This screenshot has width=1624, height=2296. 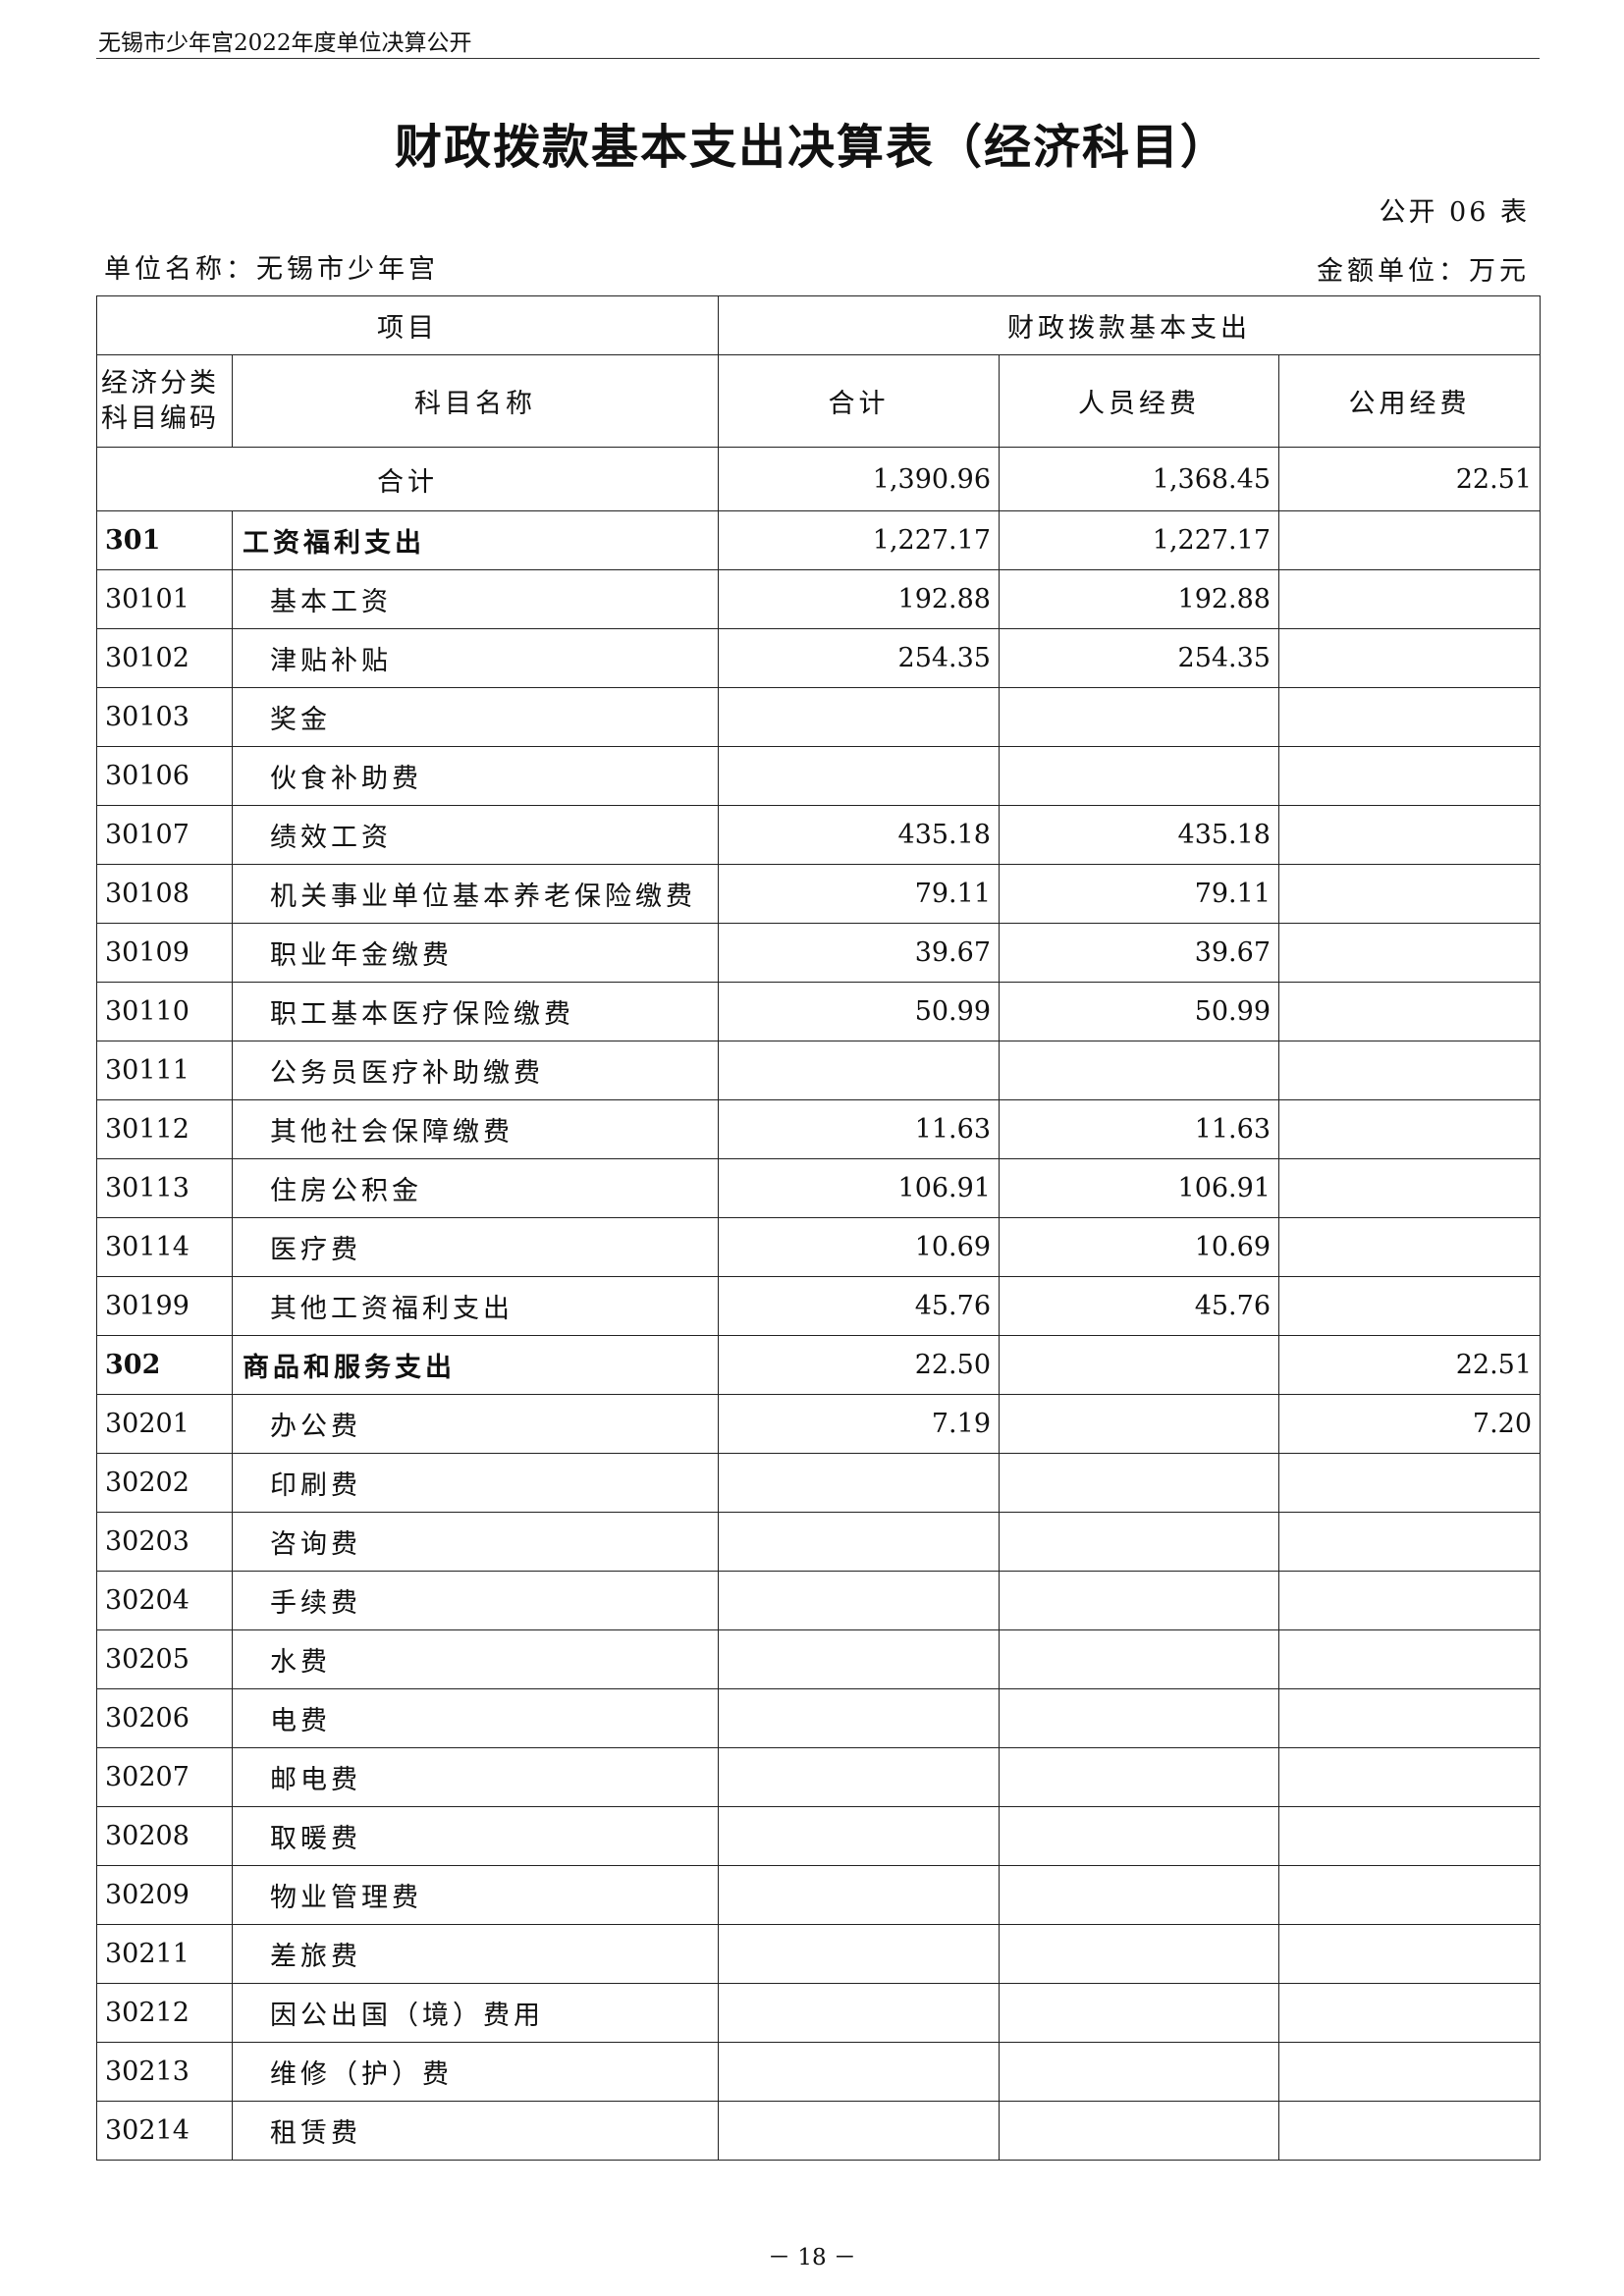 I want to click on row-code: 30213, so click(x=164, y=2072).